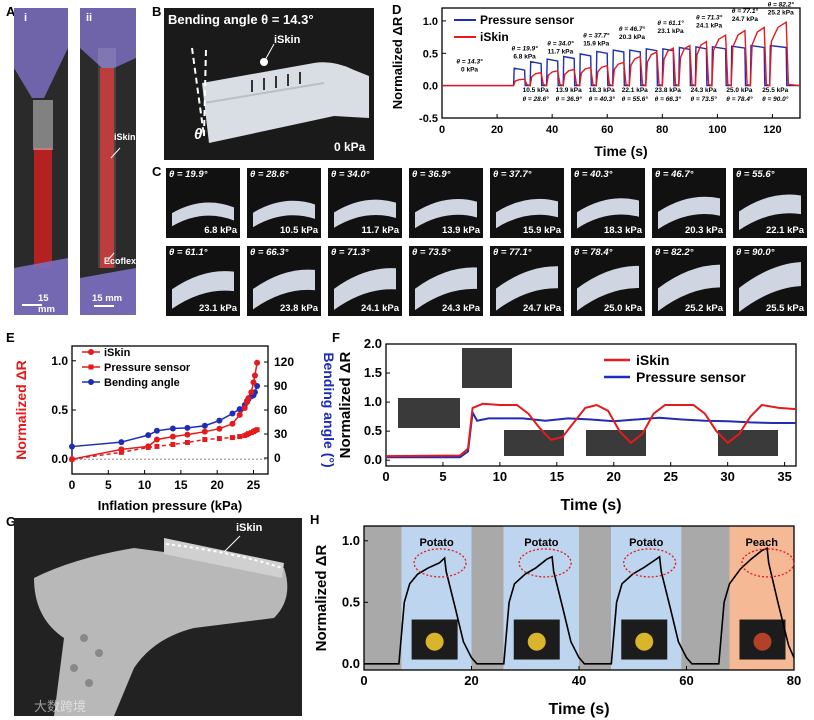  What do you see at coordinates (241, 19) in the screenshot?
I see `panel-b-title: Bending angle θ = 14.3°` at bounding box center [241, 19].